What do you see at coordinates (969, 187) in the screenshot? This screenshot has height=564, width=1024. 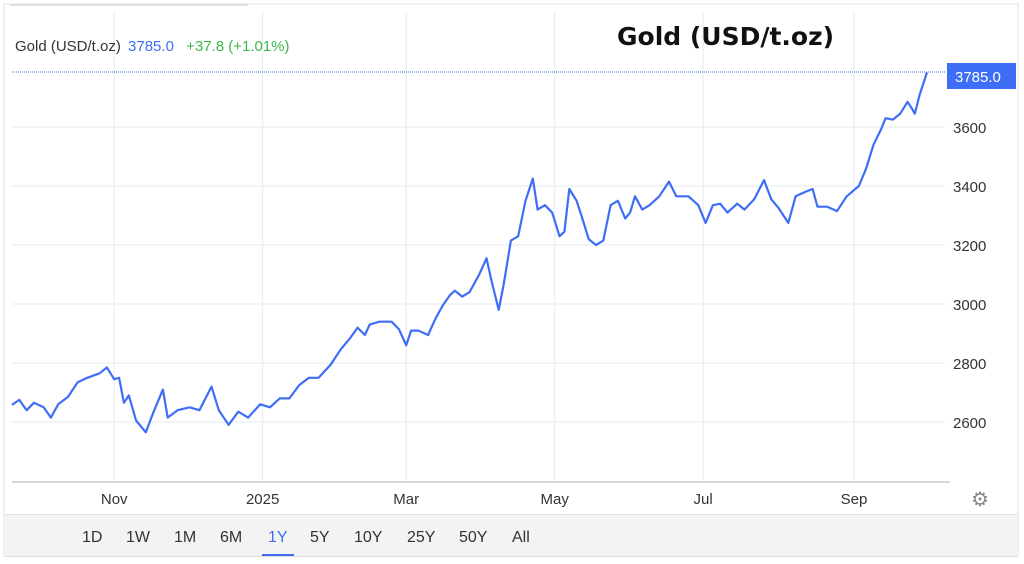 I see `y-tick-label: 3400` at bounding box center [969, 187].